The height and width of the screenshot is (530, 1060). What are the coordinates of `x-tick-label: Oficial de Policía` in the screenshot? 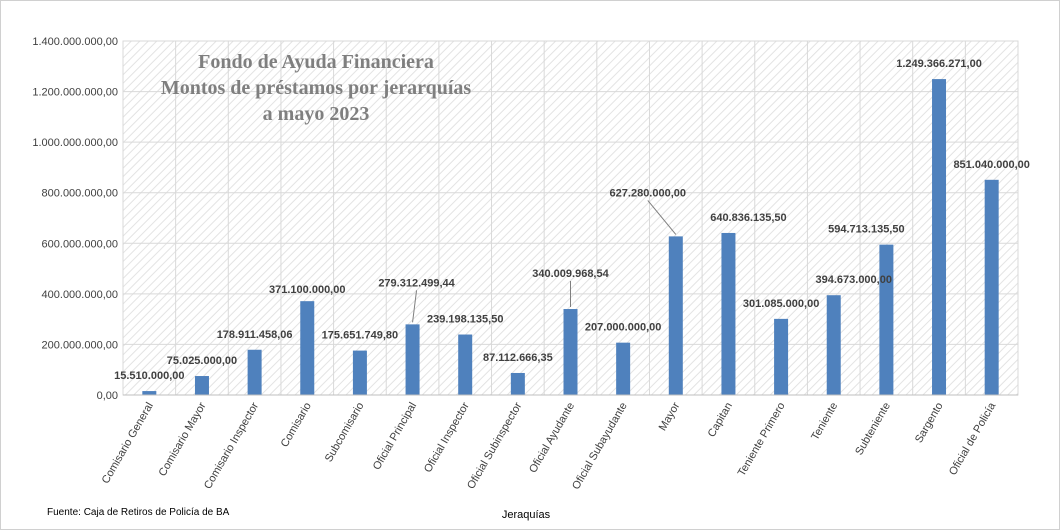 It's located at (973, 439).